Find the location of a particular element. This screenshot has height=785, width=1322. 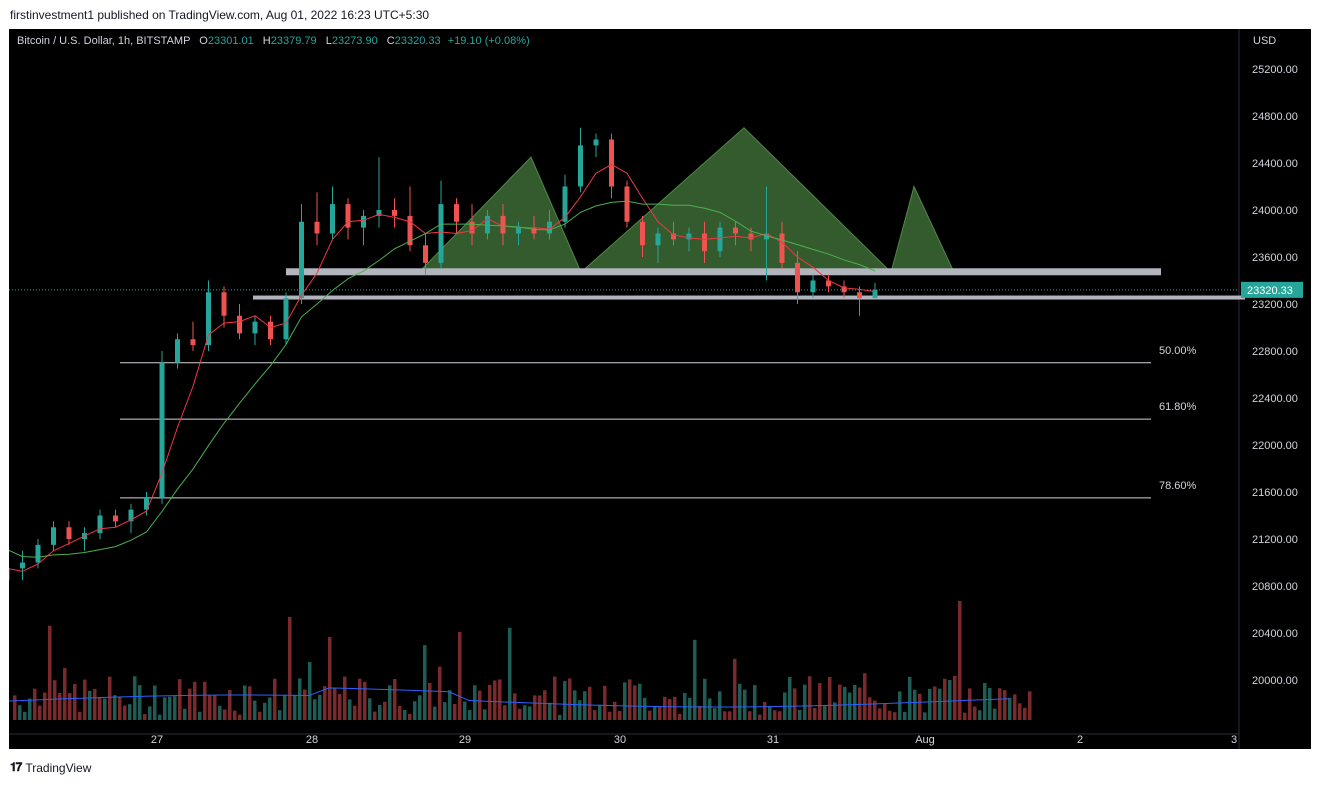

footer-brand: TradingView is located at coordinates (58, 767).